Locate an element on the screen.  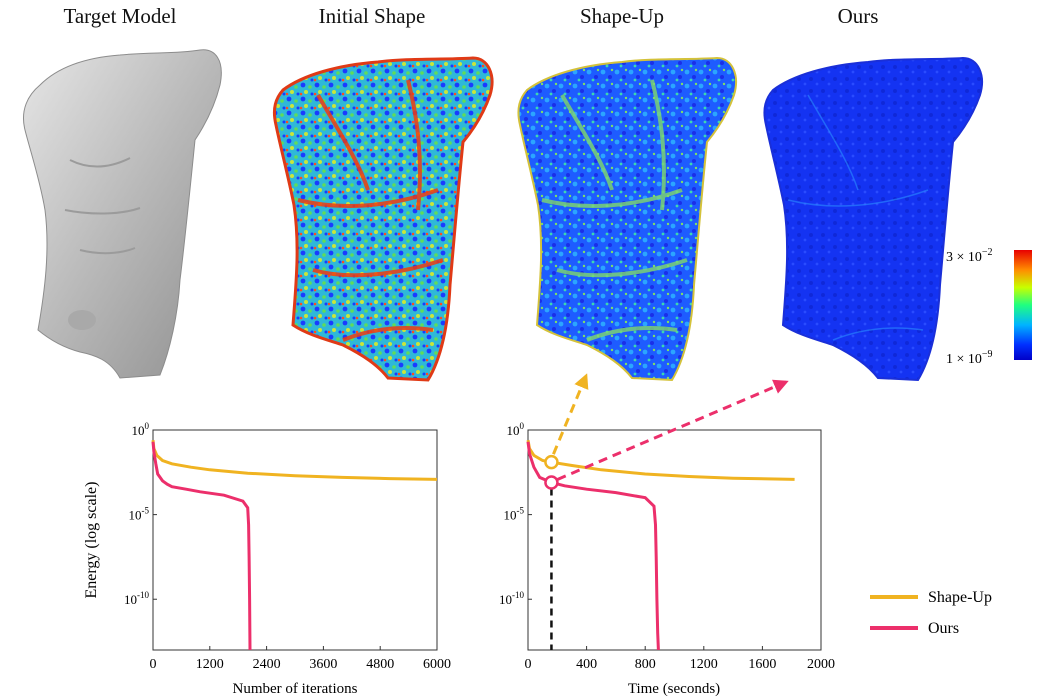
c1-xtick-label: 2400 is located at coordinates (267, 664).